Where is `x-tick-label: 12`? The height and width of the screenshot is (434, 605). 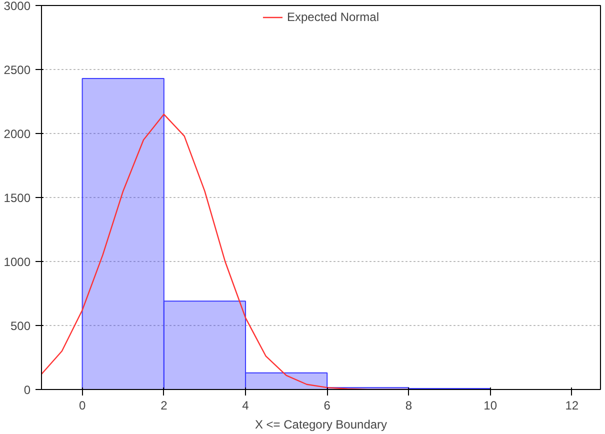
x-tick-label: 12 is located at coordinates (572, 405).